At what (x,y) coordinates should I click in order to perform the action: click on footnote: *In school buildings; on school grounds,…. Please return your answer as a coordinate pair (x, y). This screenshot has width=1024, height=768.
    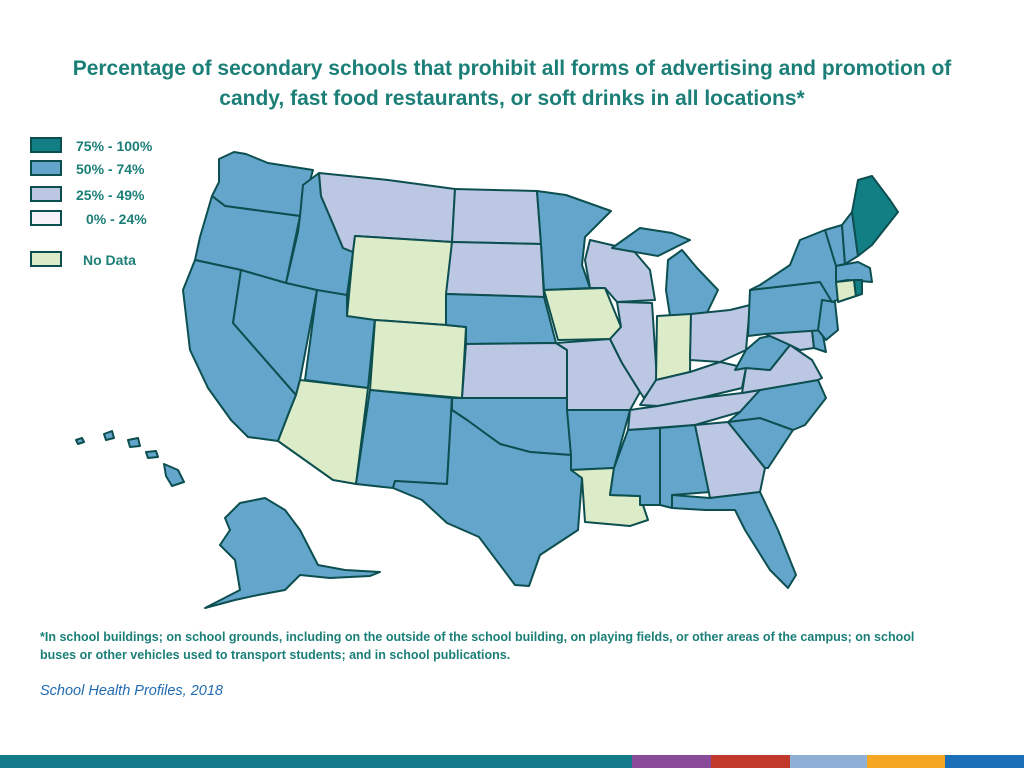
    Looking at the image, I should click on (477, 646).